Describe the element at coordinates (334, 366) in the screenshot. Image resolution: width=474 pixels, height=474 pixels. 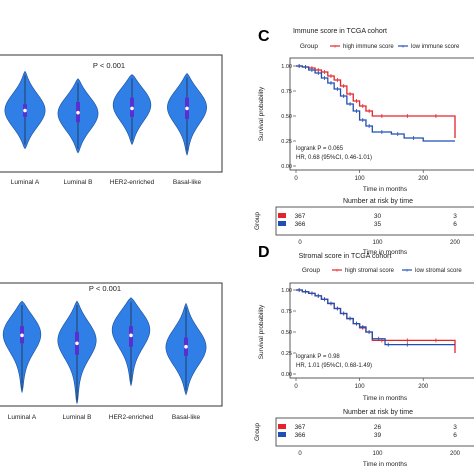
I see `panel-d-hr: HR, 1.01 (95%CI, 0.68-1.49)` at that location.